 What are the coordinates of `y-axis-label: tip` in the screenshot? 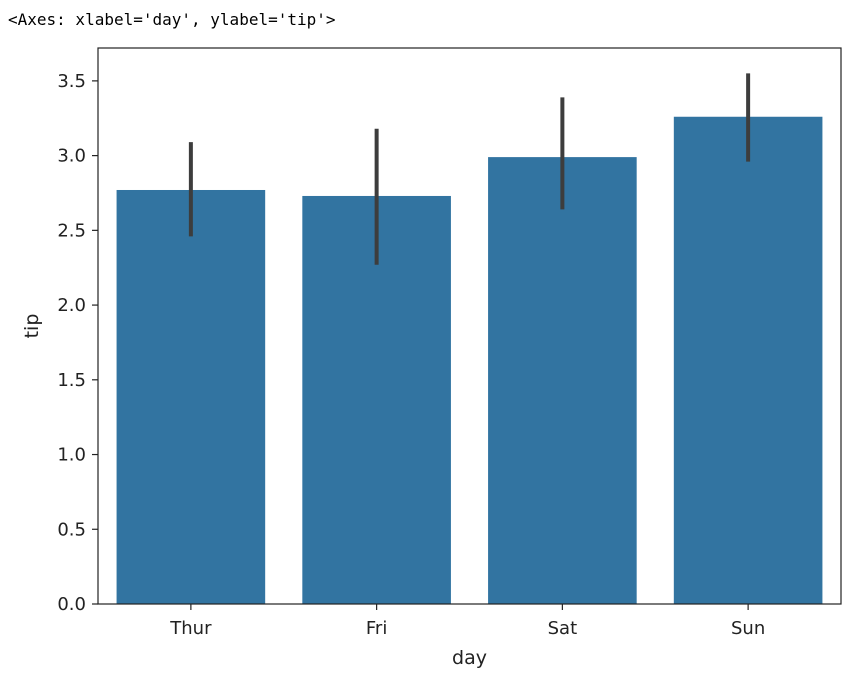 It's located at (32, 326).